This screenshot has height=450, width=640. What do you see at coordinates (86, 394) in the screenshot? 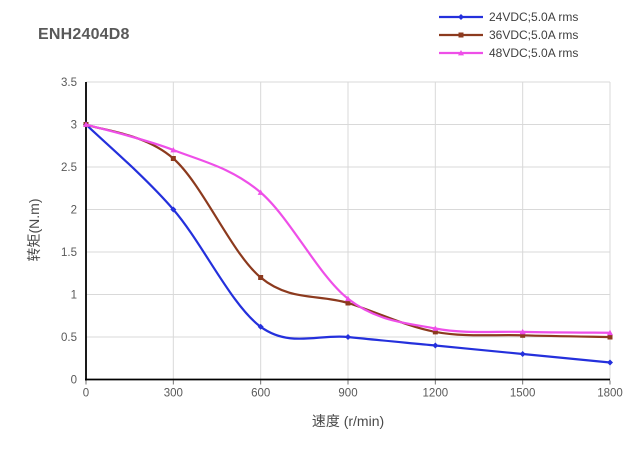
I see `x-tick-label: 0` at bounding box center [86, 394].